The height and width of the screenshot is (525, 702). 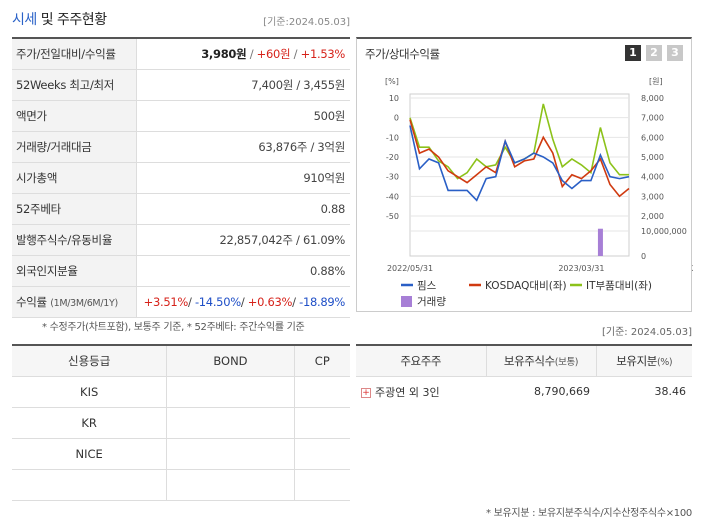 I want to click on price-value: 3,980원 / +60원 / +1.53%, so click(x=243, y=54).